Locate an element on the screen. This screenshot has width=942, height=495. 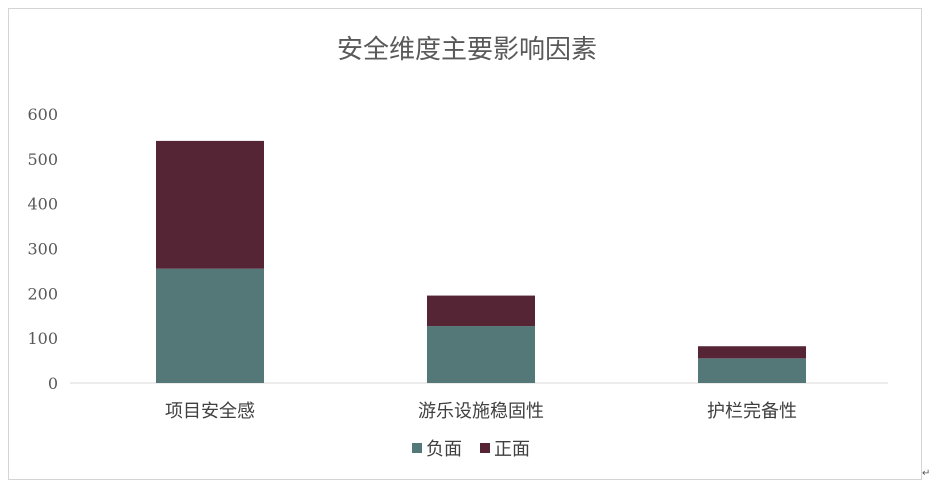
legend-label-positive: 正面 is located at coordinates (512, 449).